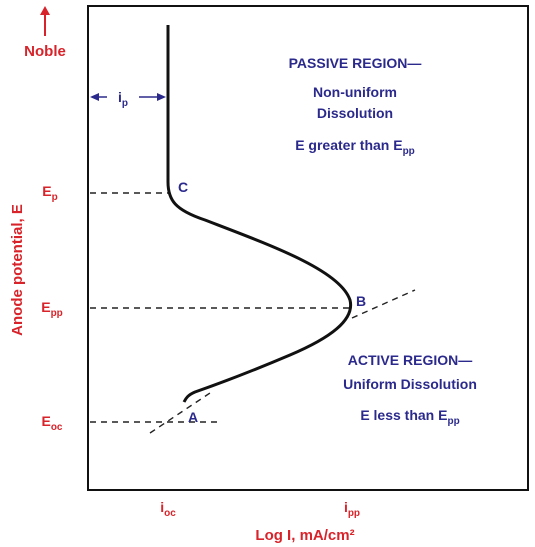 The height and width of the screenshot is (547, 535). I want to click on active-text: E less than Epp, so click(409, 417).